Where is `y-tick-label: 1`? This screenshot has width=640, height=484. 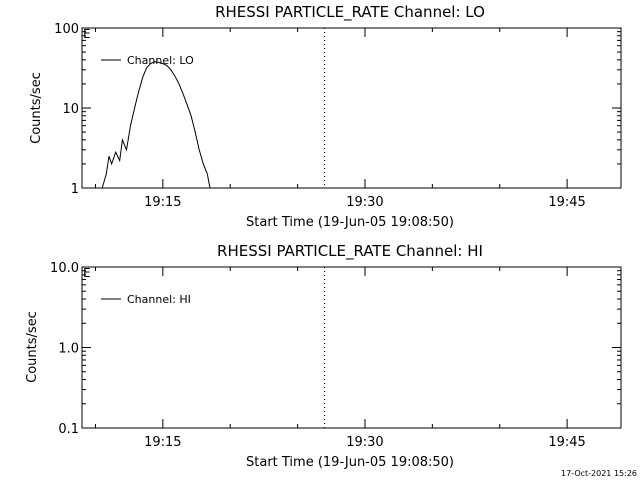
y-tick-label: 1 is located at coordinates (75, 189).